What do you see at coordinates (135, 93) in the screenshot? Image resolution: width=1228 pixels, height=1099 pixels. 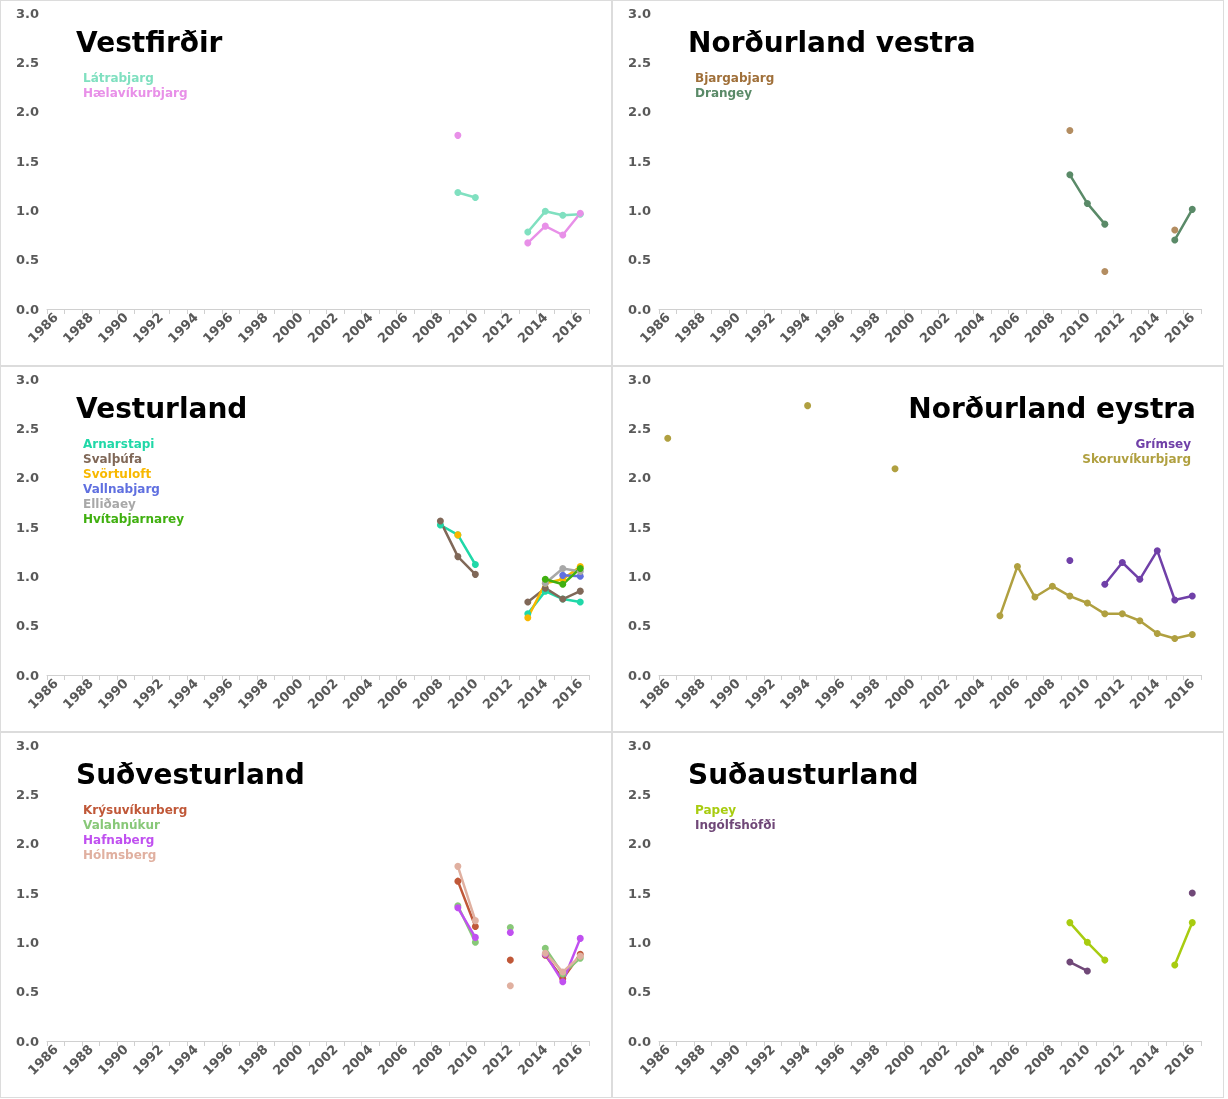 I see `text: Hælavíkurbjarg` at bounding box center [135, 93].